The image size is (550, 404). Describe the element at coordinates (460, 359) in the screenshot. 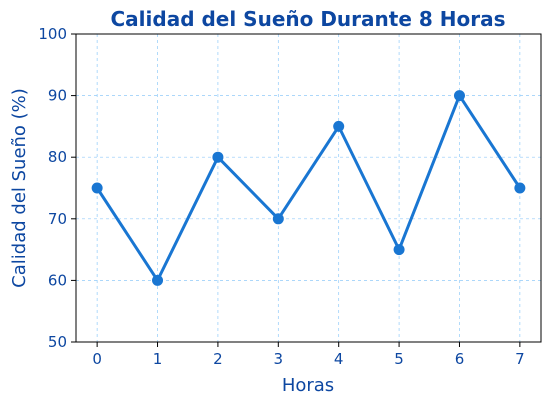

I see `x-tick-label: 6` at that location.